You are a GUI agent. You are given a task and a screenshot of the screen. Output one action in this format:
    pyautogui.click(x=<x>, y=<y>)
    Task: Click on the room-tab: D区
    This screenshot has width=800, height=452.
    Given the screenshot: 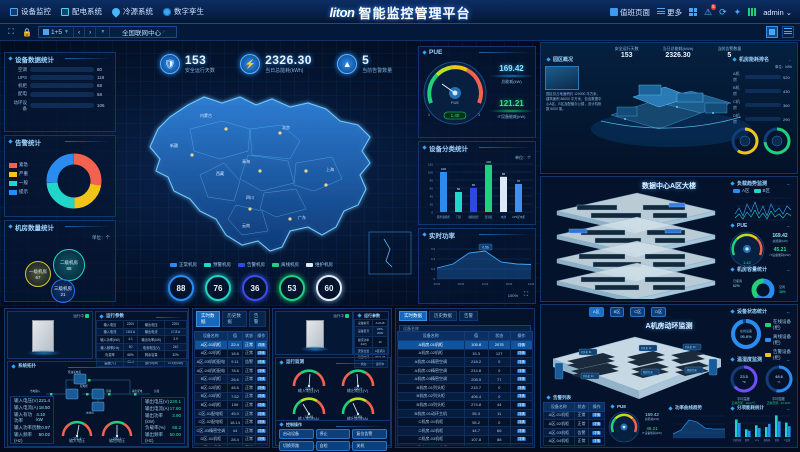 What is the action you would take?
    pyautogui.click(x=658, y=312)
    